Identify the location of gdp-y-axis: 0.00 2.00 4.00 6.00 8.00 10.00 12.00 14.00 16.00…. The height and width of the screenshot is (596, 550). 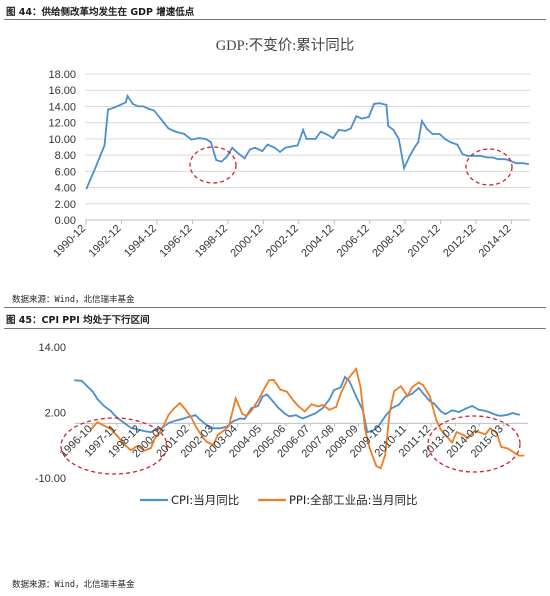
(62, 148).